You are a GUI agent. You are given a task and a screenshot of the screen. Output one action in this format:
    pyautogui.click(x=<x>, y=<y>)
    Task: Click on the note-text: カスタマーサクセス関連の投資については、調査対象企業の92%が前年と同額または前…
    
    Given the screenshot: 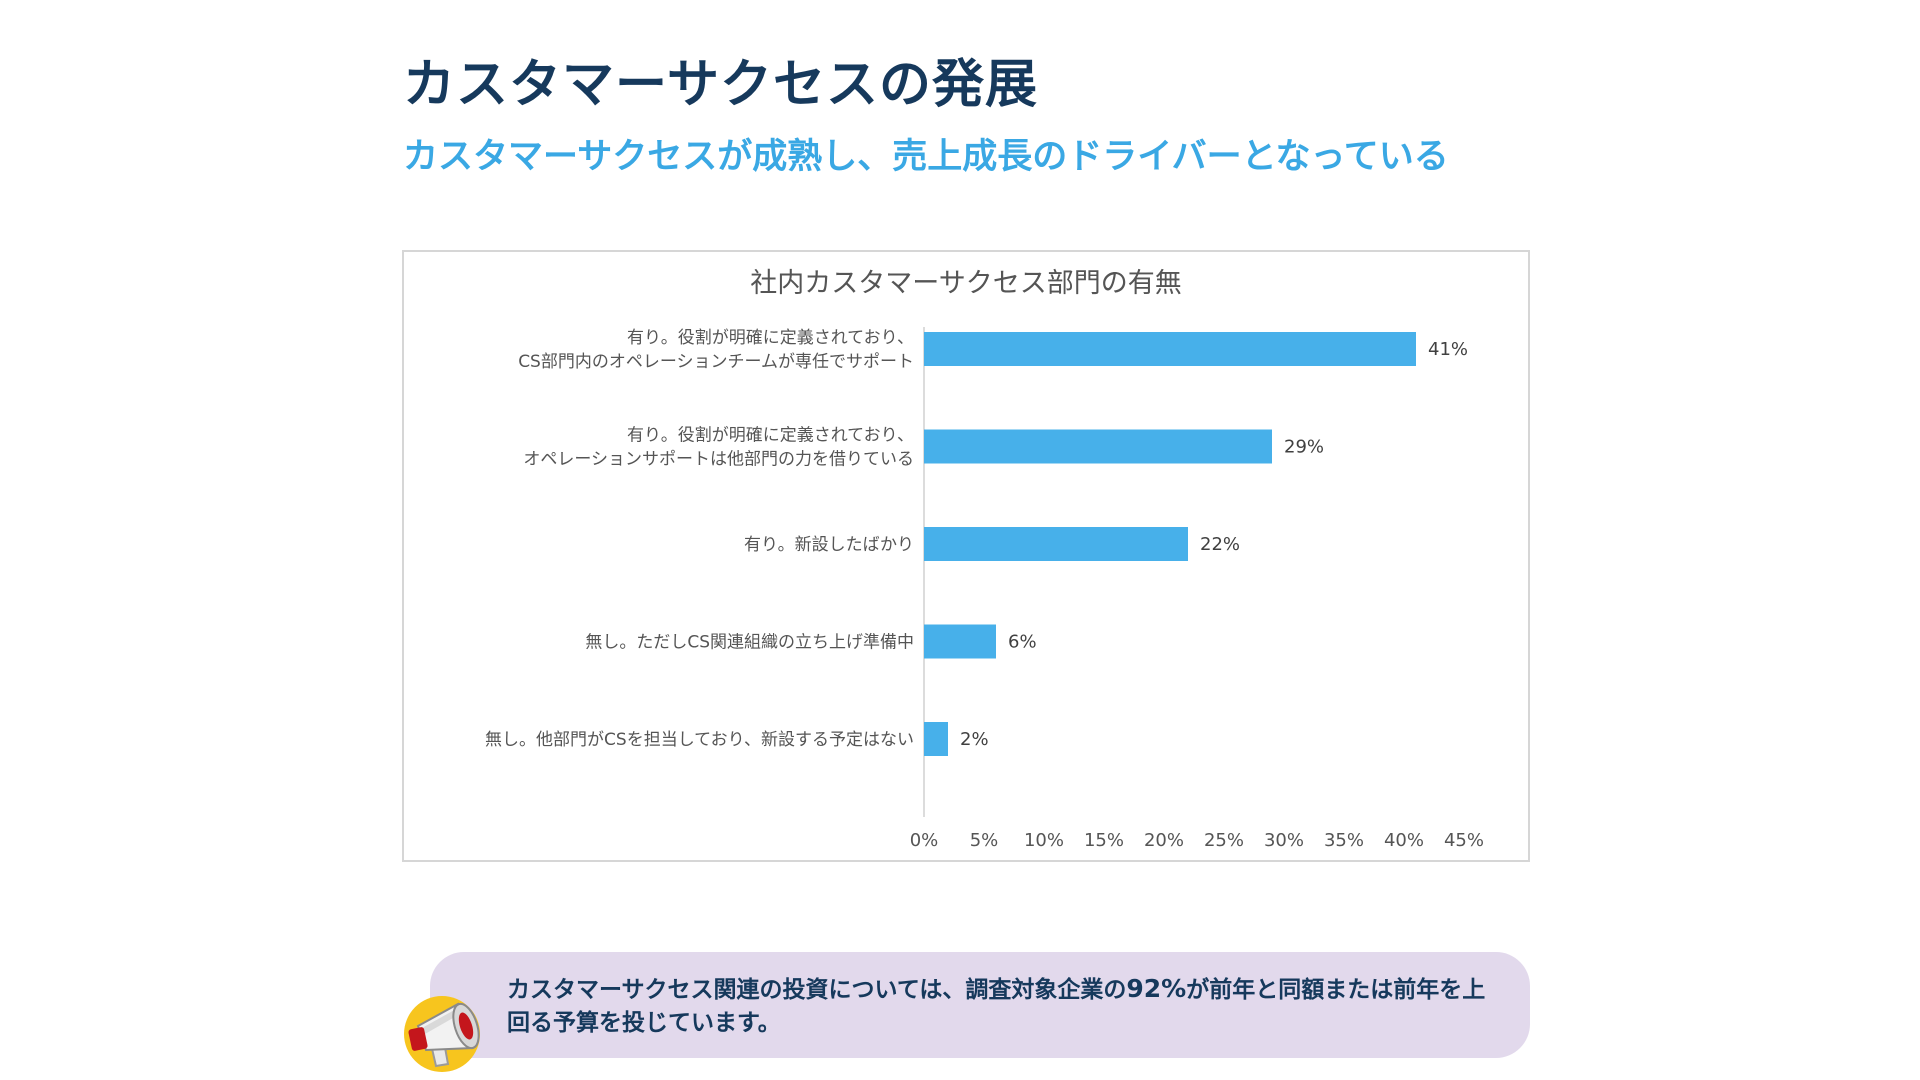 What is the action you would take?
    pyautogui.click(x=1007, y=1006)
    